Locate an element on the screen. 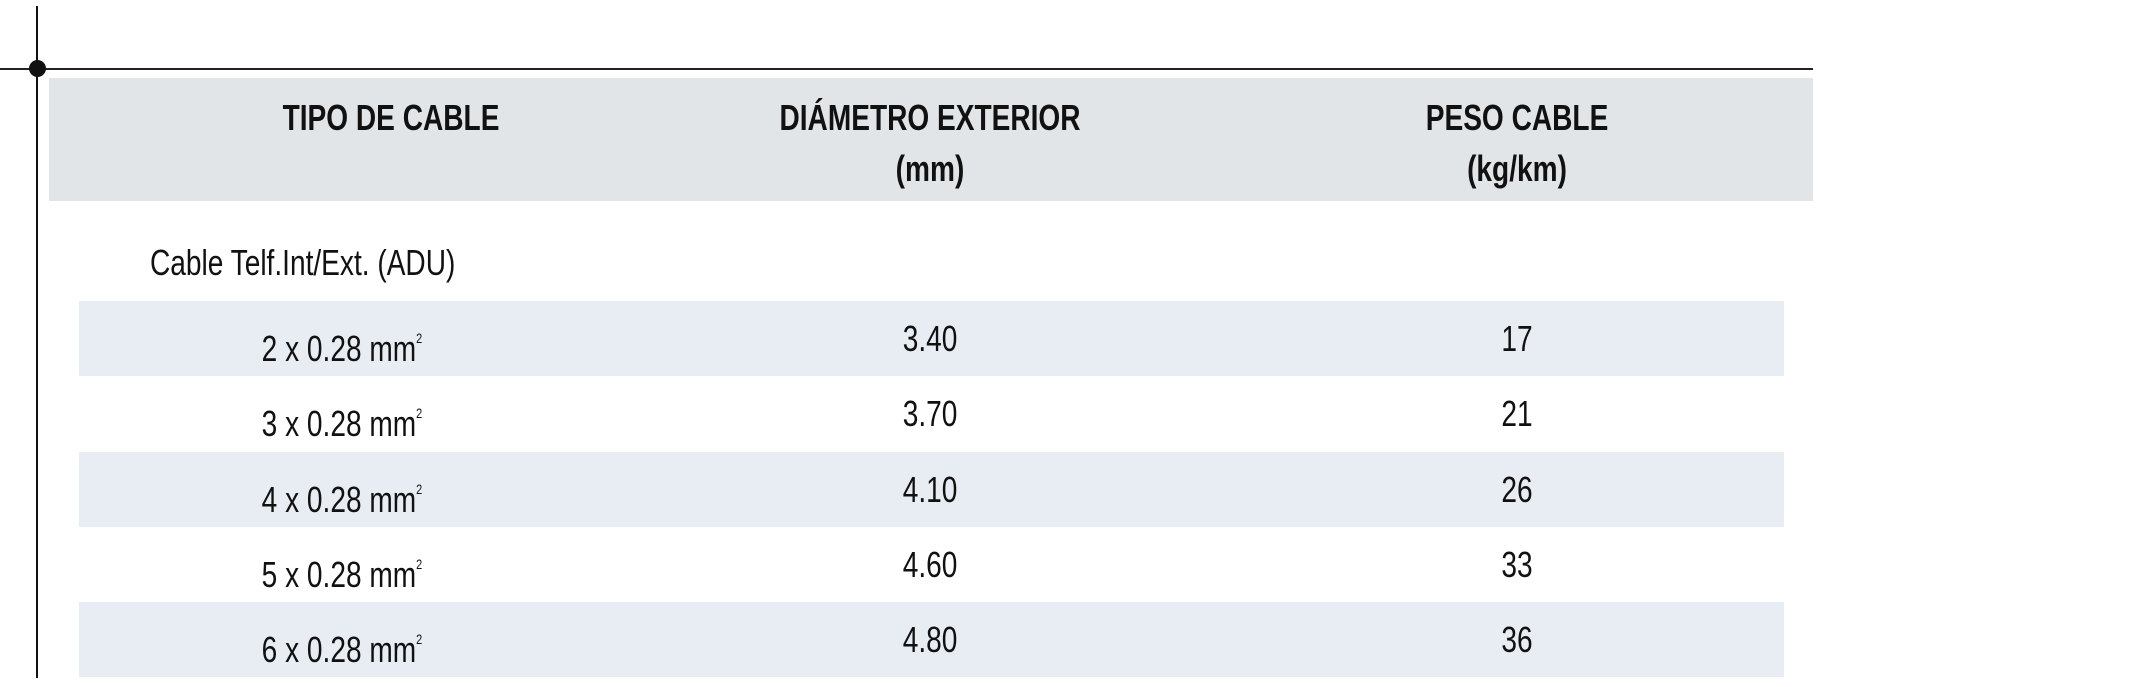 This screenshot has height=687, width=2132. cell-type: 6 x 0.28 mm2 is located at coordinates (342, 639).